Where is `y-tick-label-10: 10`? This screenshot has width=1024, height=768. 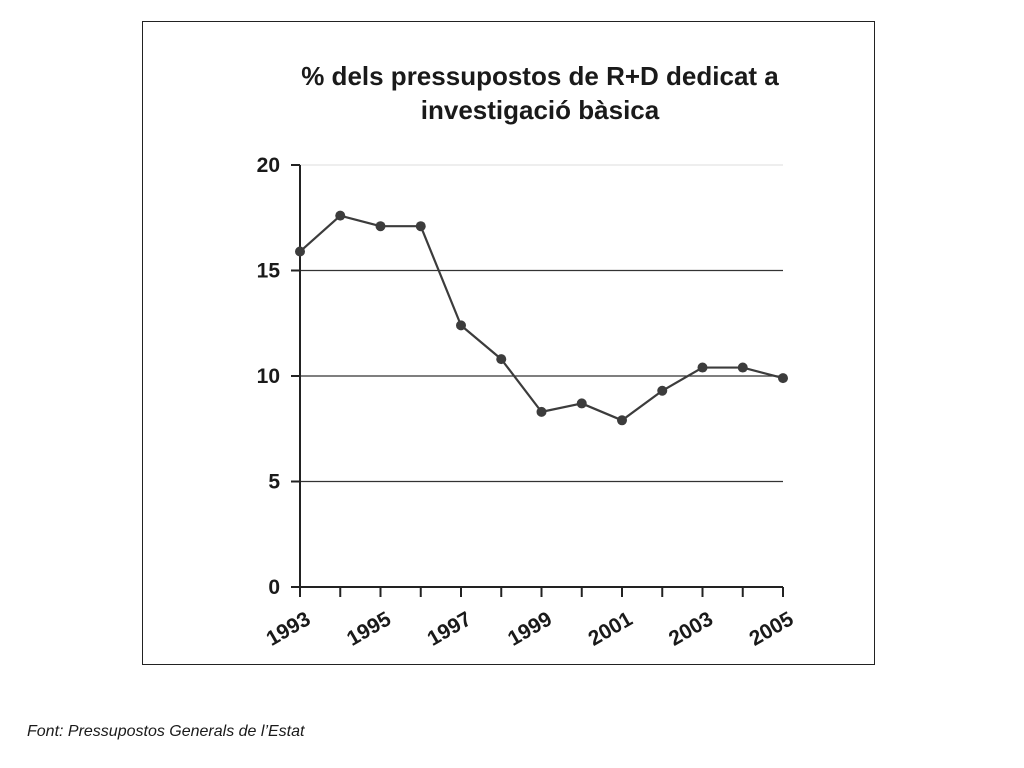 y-tick-label-10: 10 is located at coordinates (268, 376).